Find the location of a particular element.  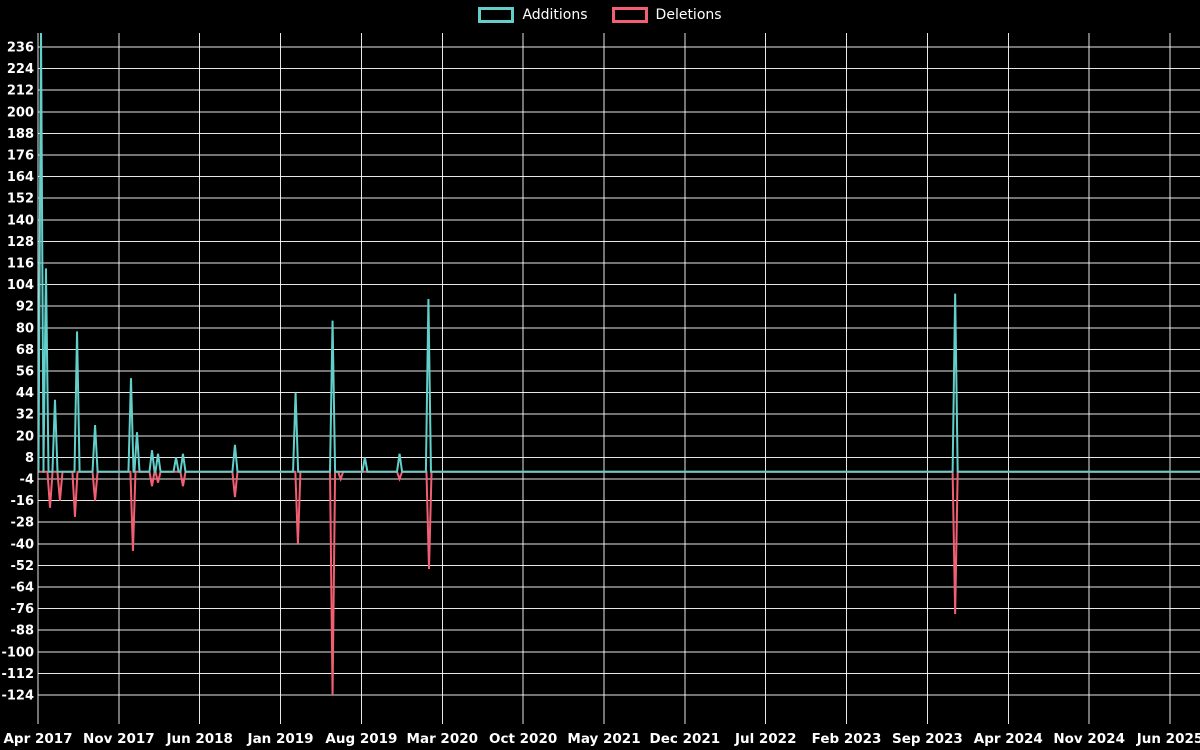

legend-item-additions: Additions is located at coordinates (533, 15).